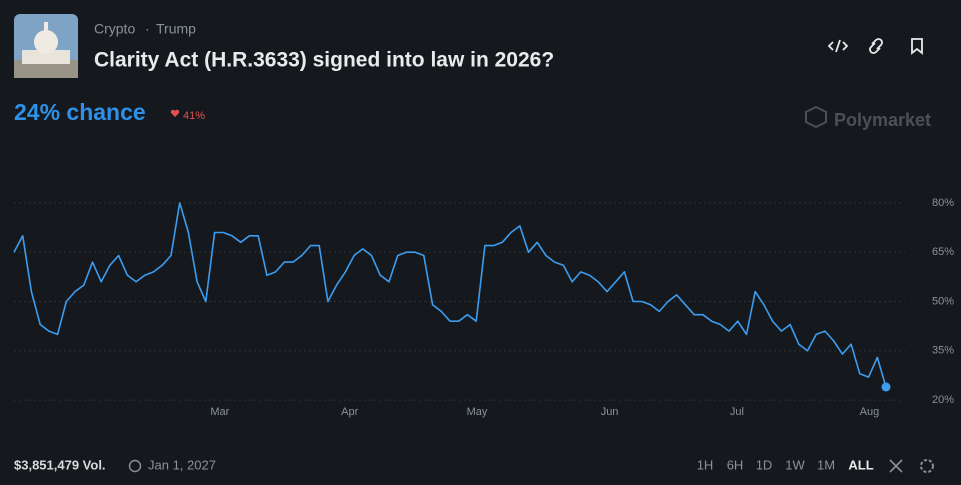 The height and width of the screenshot is (485, 961). Describe the element at coordinates (135, 466) in the screenshot. I see `clock-icon` at that location.